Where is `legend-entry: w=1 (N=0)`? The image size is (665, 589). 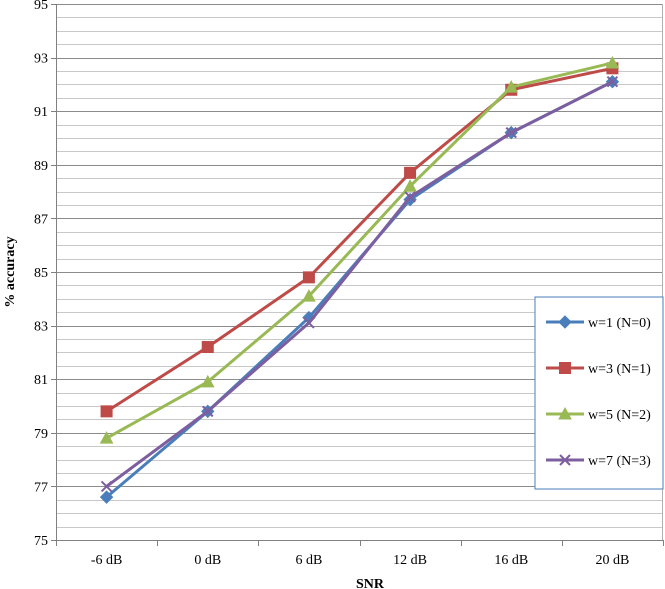 legend-entry: w=1 (N=0) is located at coordinates (598, 323).